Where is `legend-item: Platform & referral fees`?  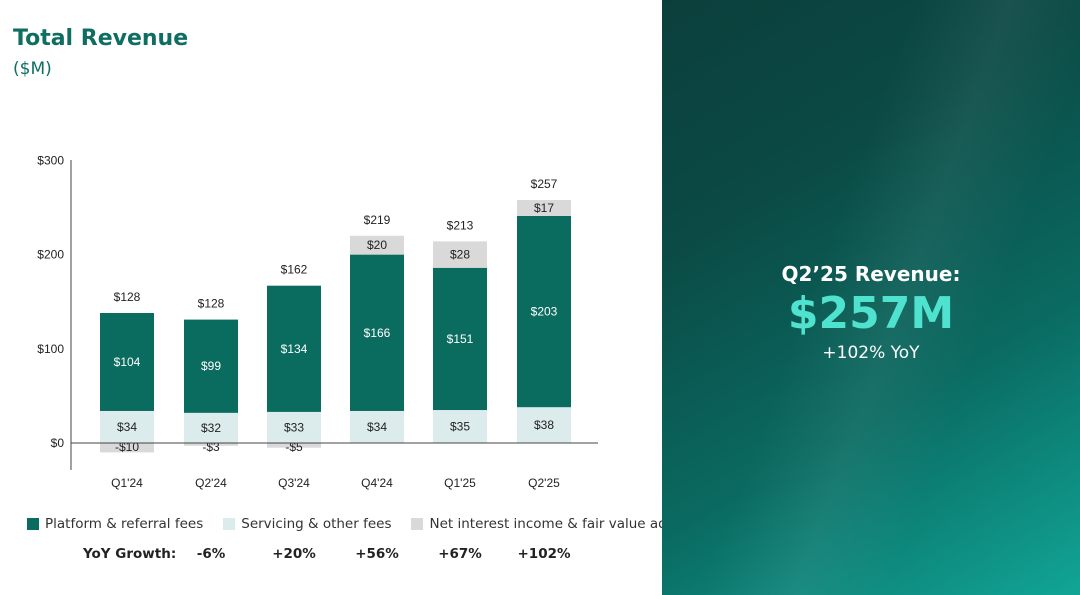
legend-item: Platform & referral fees is located at coordinates (115, 524).